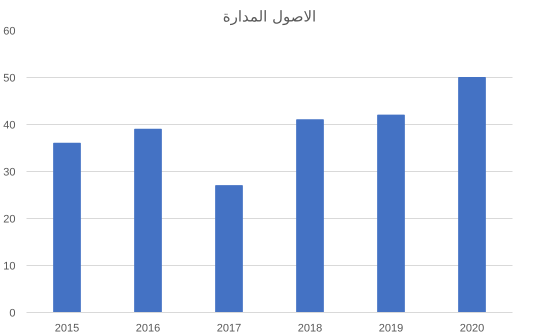  Describe the element at coordinates (9, 78) in the screenshot. I see `y-tick-label: 50` at that location.